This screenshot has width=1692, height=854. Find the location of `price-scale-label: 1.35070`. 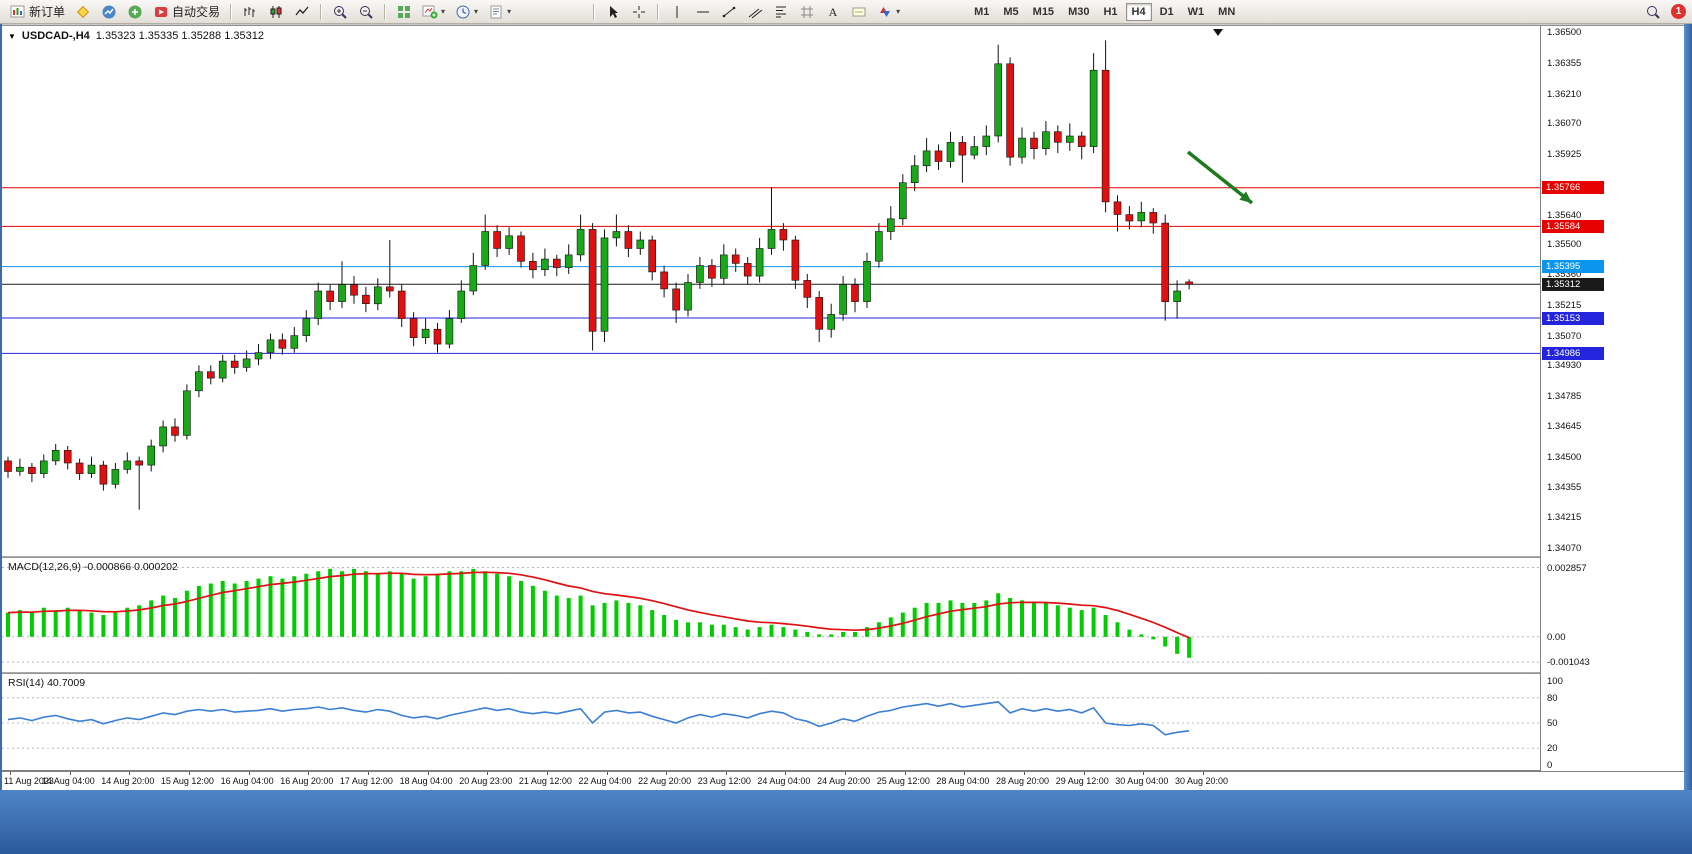

price-scale-label: 1.35070 is located at coordinates (1564, 336).